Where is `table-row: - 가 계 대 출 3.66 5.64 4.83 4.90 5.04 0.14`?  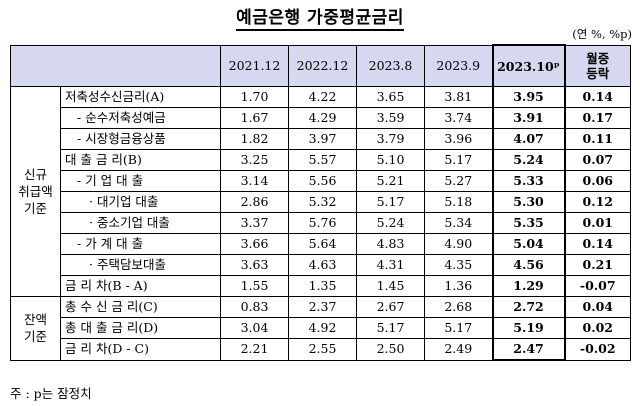
table-row: - 가 계 대 출 3.66 5.64 4.83 4.90 5.04 0.14 is located at coordinates (321, 244).